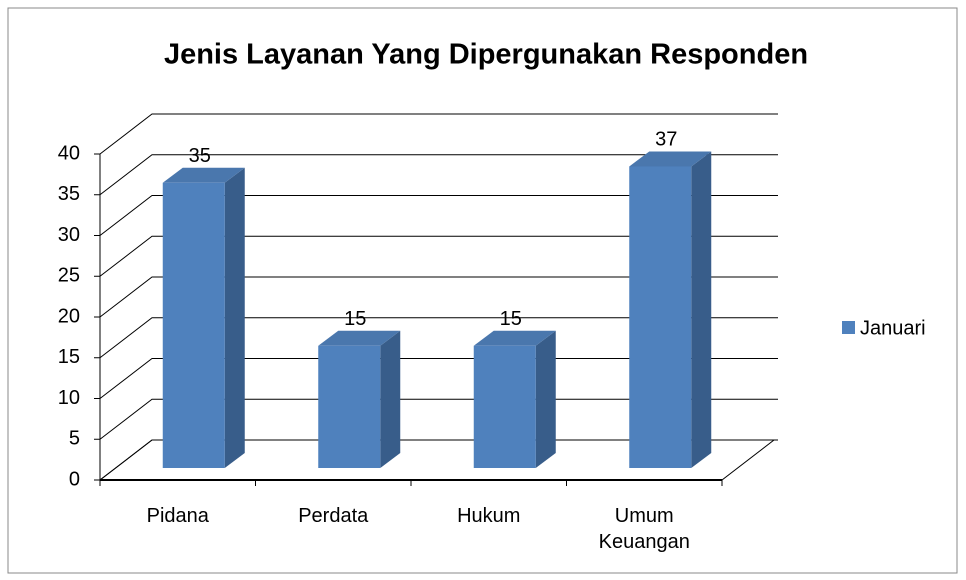  Describe the element at coordinates (69, 194) in the screenshot. I see `y-tick-label: 35` at that location.